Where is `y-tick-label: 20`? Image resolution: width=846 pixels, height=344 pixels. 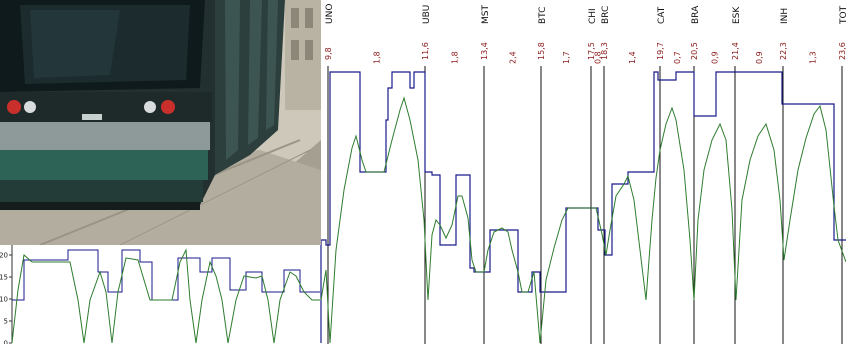
y-tick-label: 20 is located at coordinates (4, 256).